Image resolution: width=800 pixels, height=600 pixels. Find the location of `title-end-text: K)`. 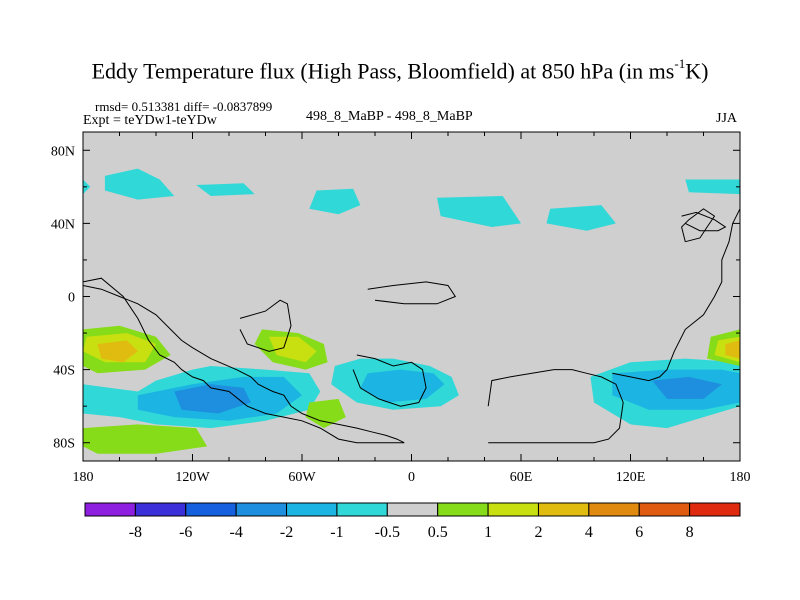

title-end-text: K) is located at coordinates (697, 71).